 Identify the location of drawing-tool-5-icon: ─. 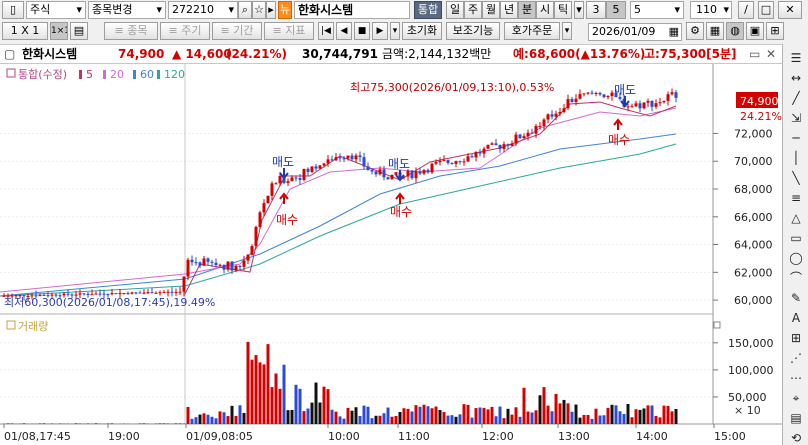
(796, 138).